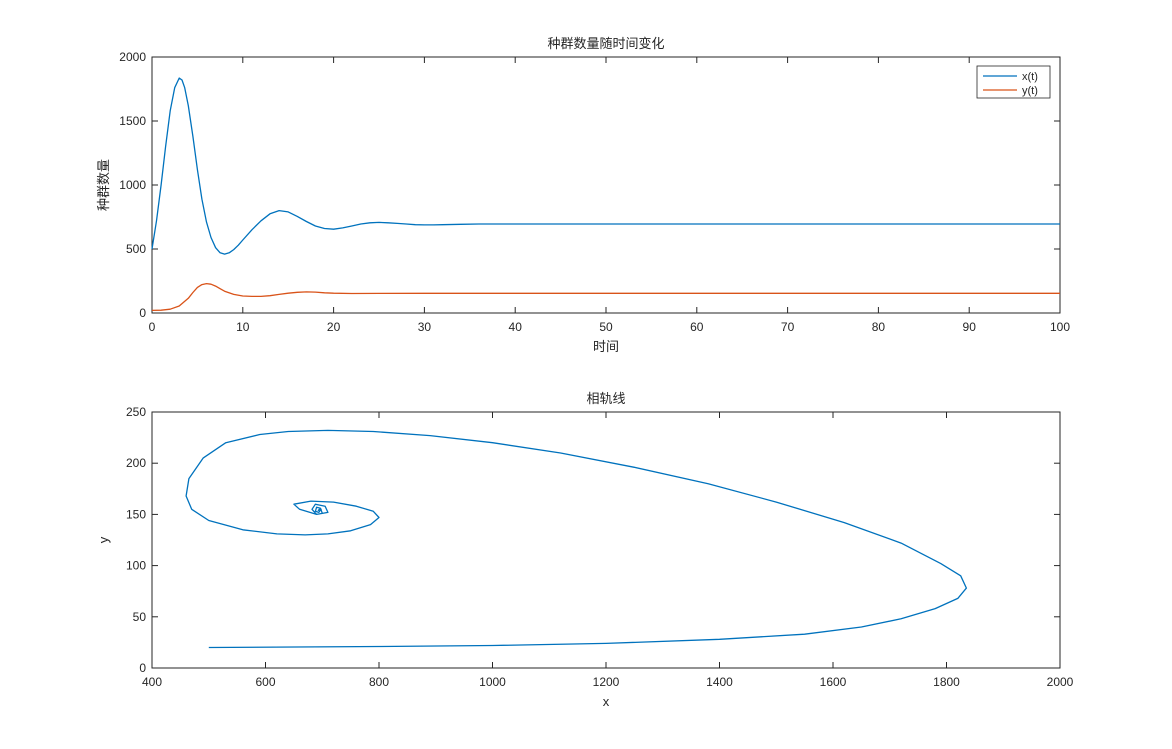 This screenshot has height=749, width=1172. What do you see at coordinates (1030, 77) in the screenshot?
I see `legend-entry-x: x(t)` at bounding box center [1030, 77].